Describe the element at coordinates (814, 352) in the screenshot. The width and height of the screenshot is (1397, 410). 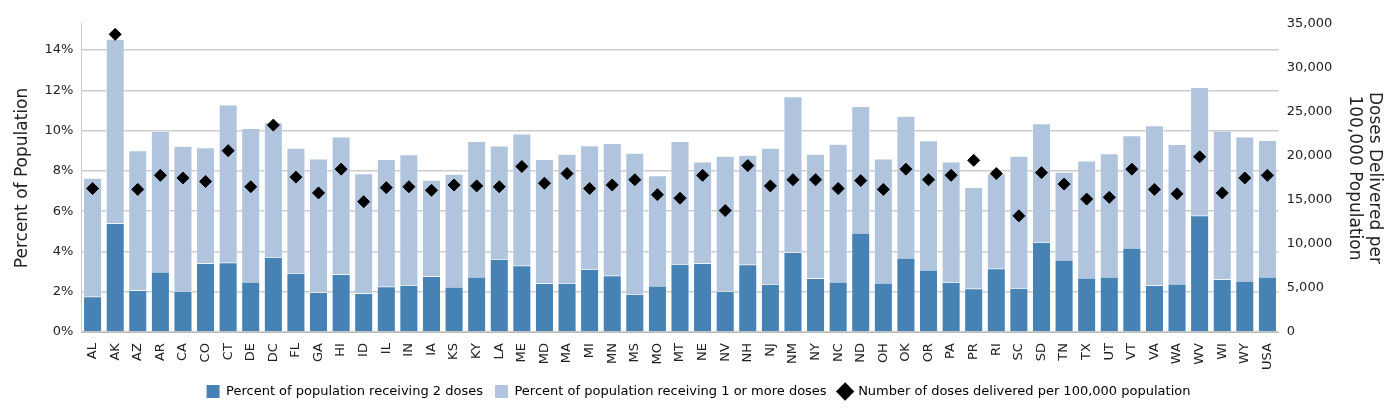
I see `x-tick-label: NY` at that location.